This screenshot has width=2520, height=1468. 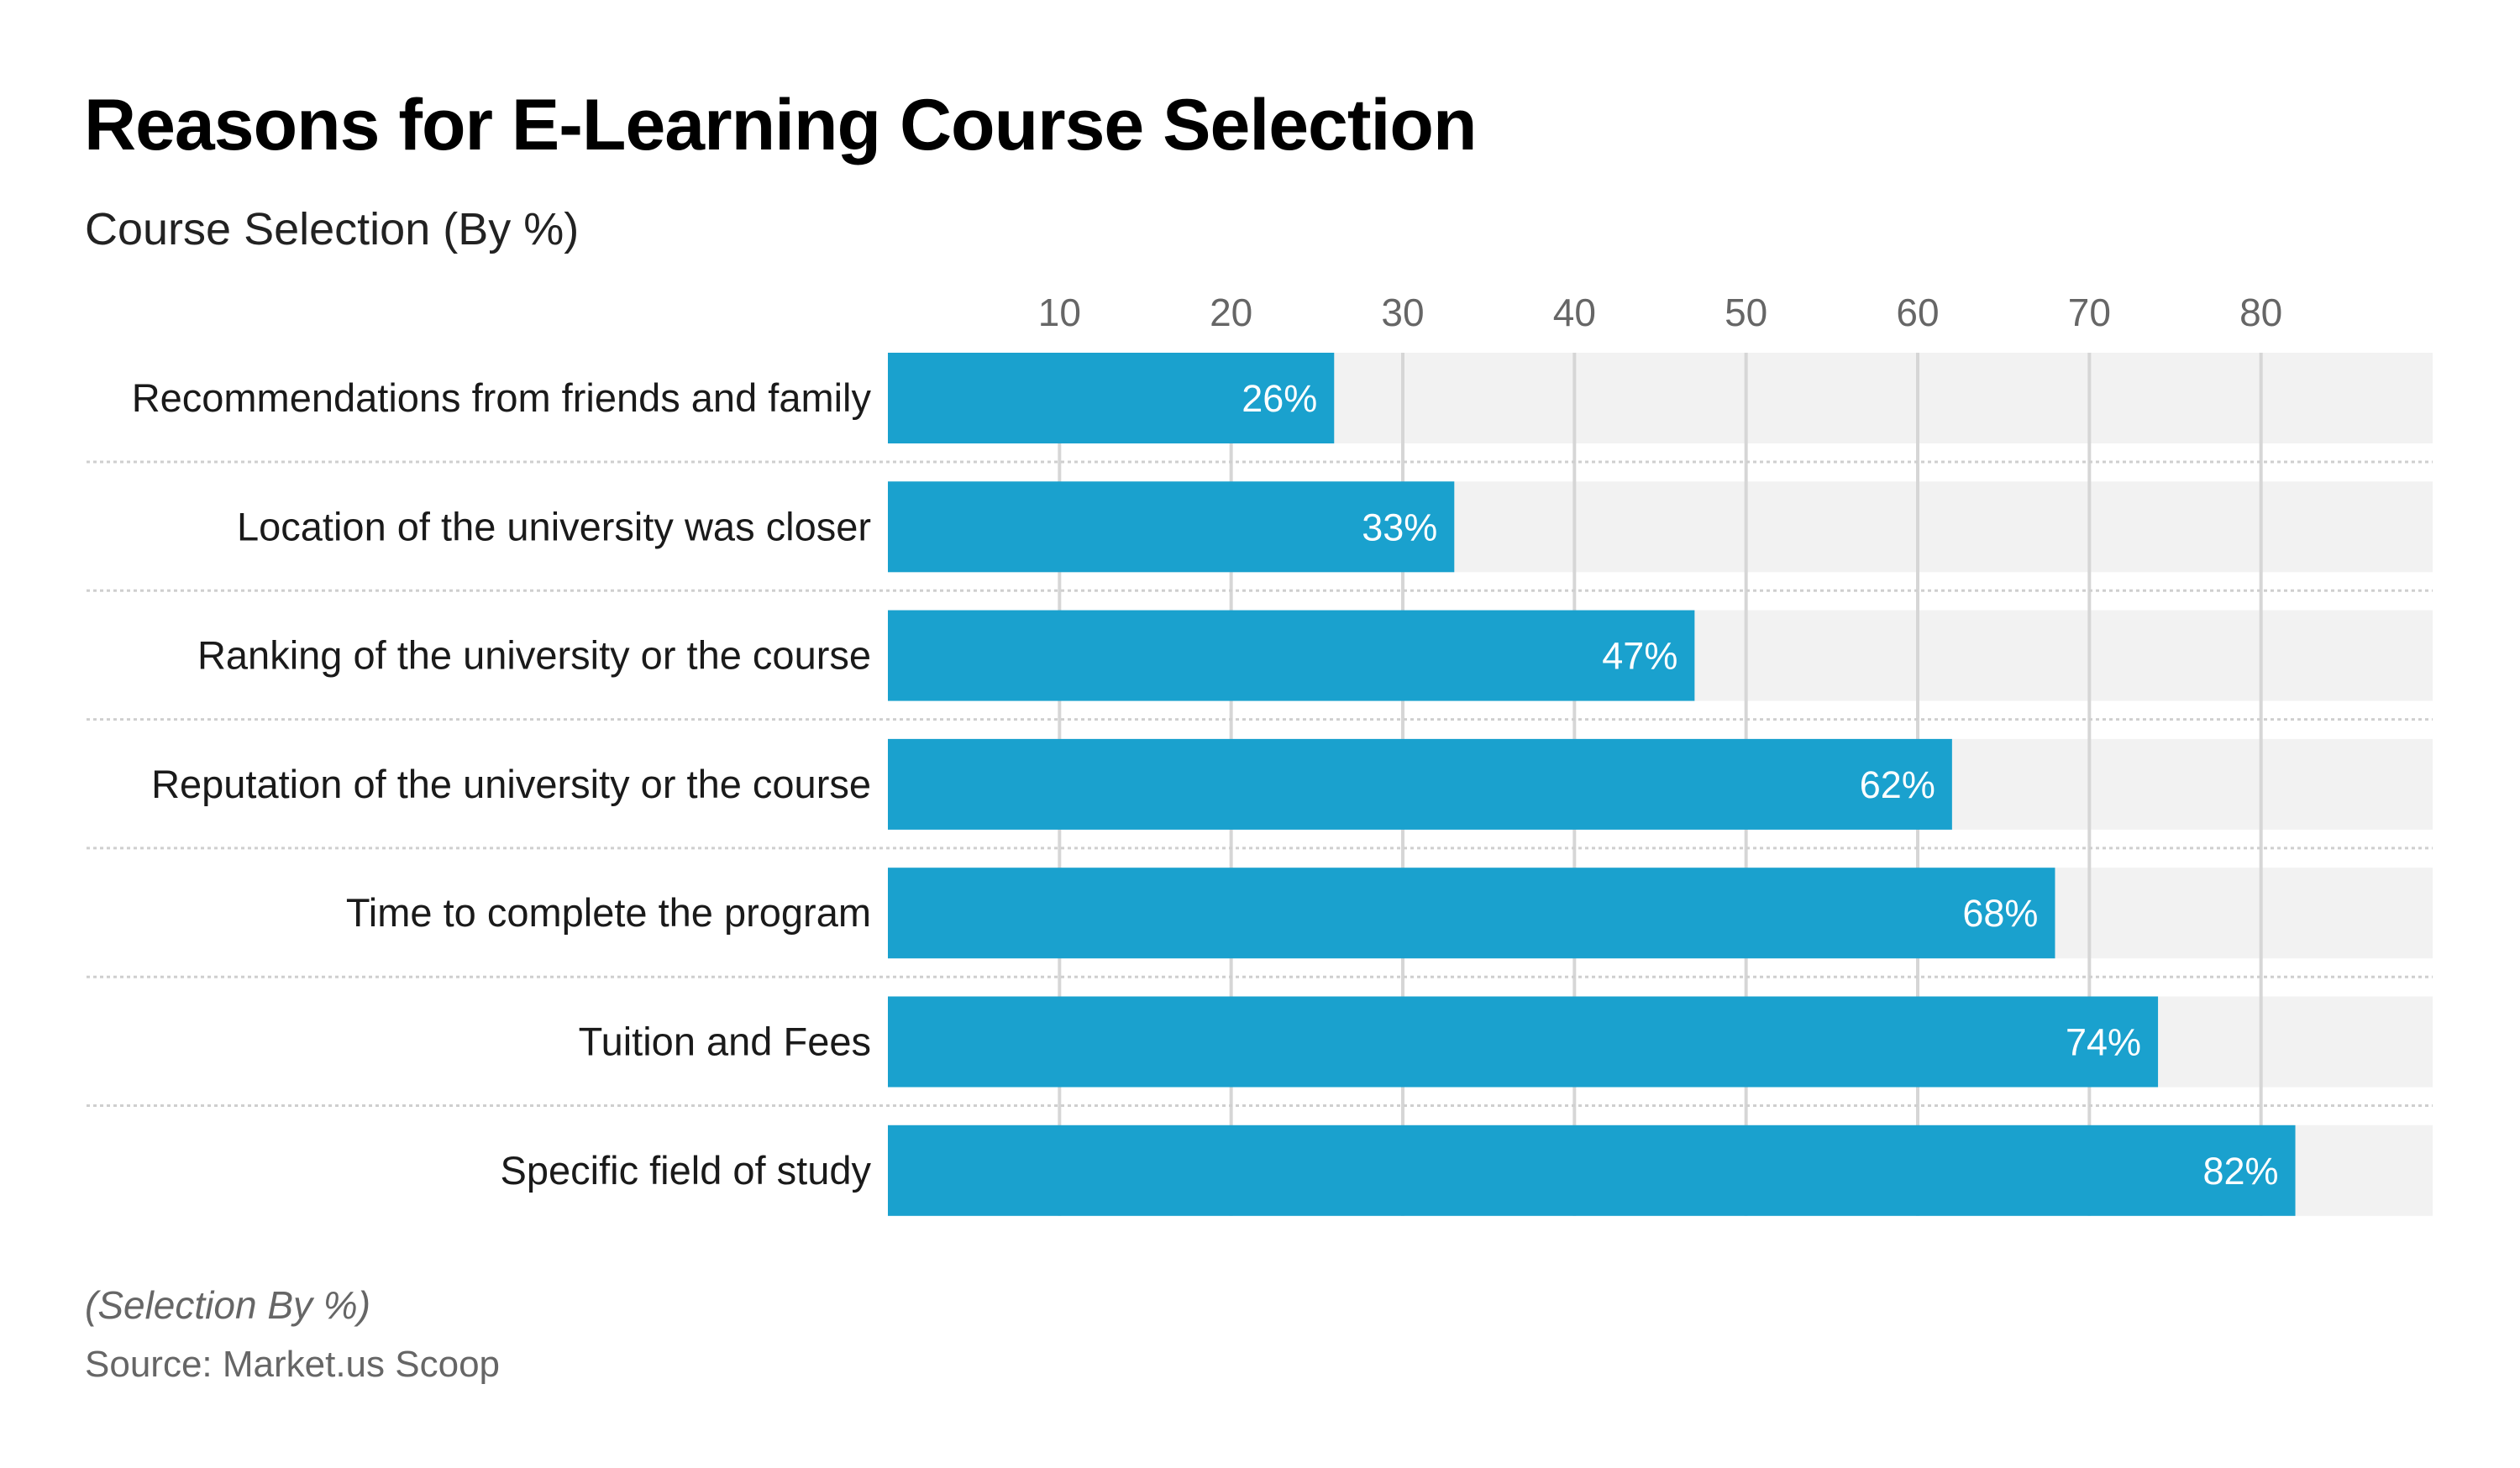 What do you see at coordinates (780, 125) in the screenshot?
I see `chart-title: Reasons for E-Learning Course Selection` at bounding box center [780, 125].